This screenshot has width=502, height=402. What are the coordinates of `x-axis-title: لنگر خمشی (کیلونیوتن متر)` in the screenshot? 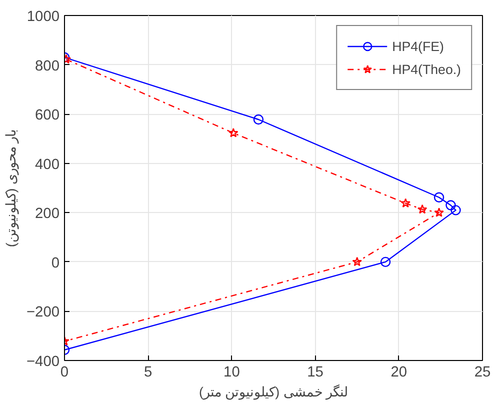 It's located at (273, 392).